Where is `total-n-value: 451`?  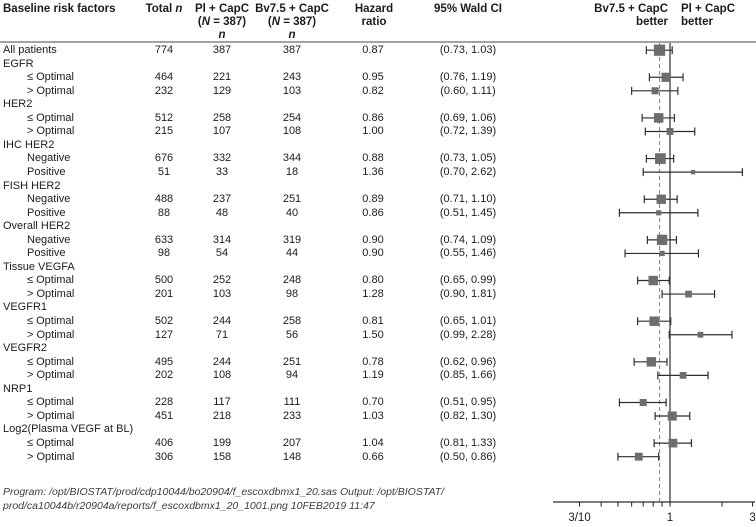
total-n-value: 451 is located at coordinates (164, 415).